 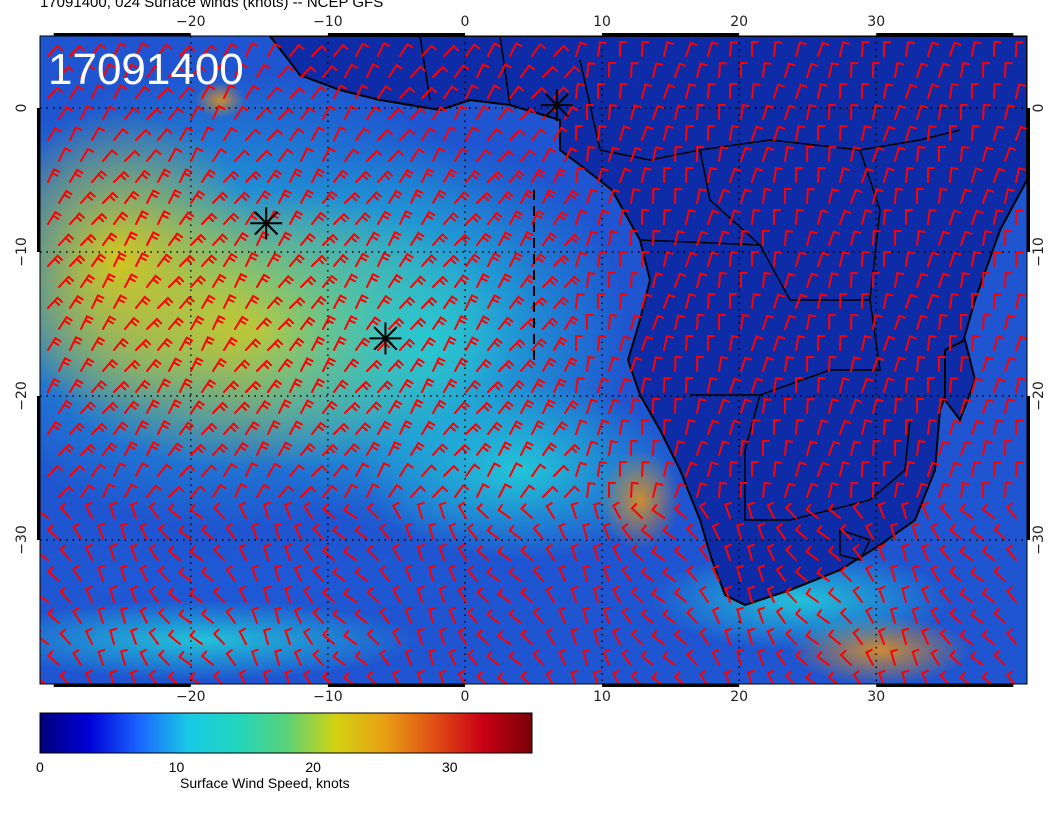 What do you see at coordinates (464, 22) in the screenshot?
I see `lon-tick-top: 0` at bounding box center [464, 22].